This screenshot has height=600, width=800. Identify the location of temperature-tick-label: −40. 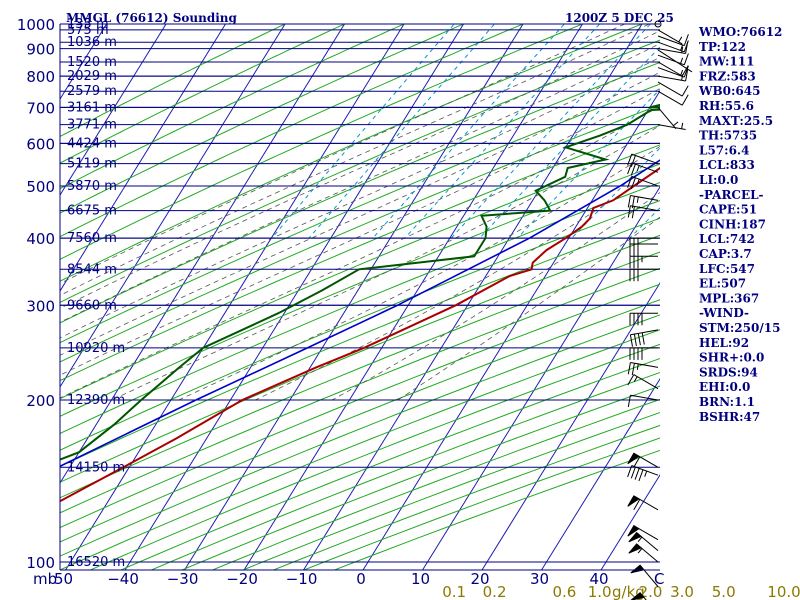
(123, 579).